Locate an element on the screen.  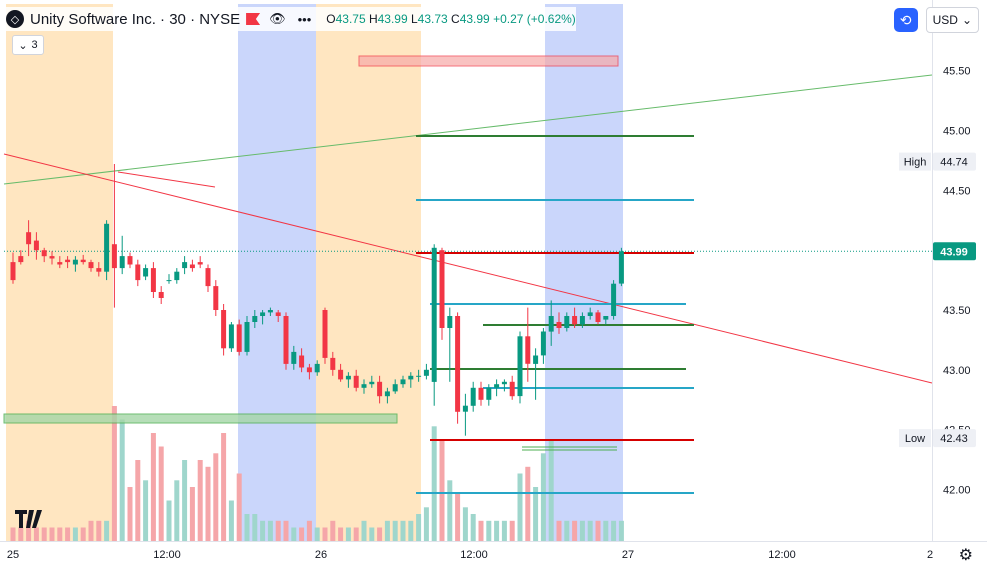
high-badge-label: High is located at coordinates (915, 163).